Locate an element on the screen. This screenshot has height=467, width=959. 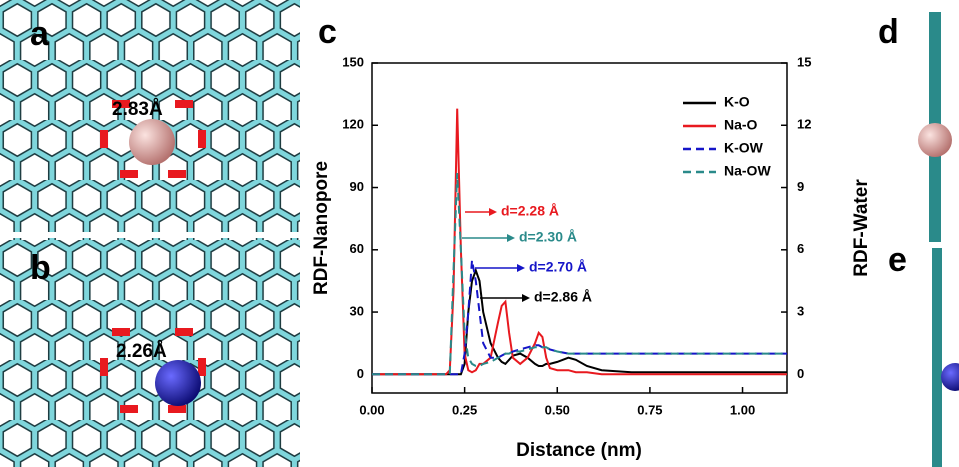
y-tick-label: 120 is located at coordinates (353, 124).